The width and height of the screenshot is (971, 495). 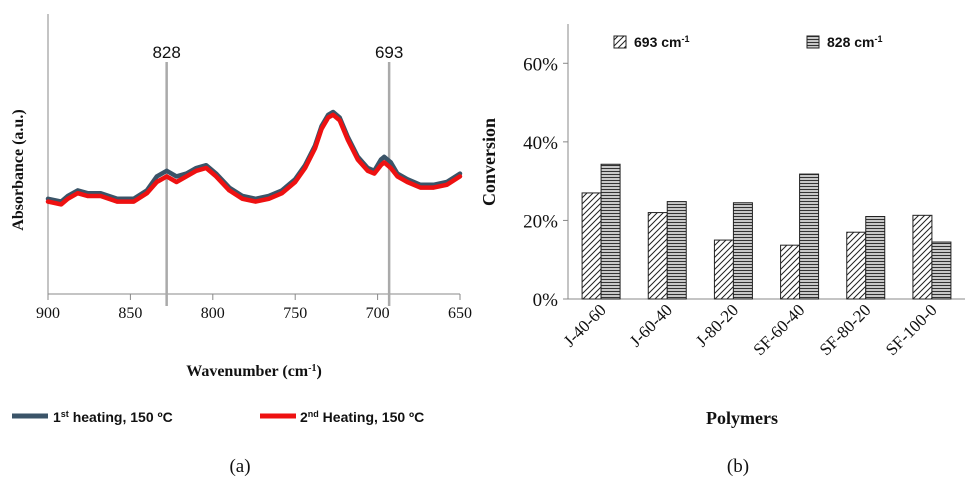 I want to click on x-tick-label-a: 650, so click(x=460, y=313).